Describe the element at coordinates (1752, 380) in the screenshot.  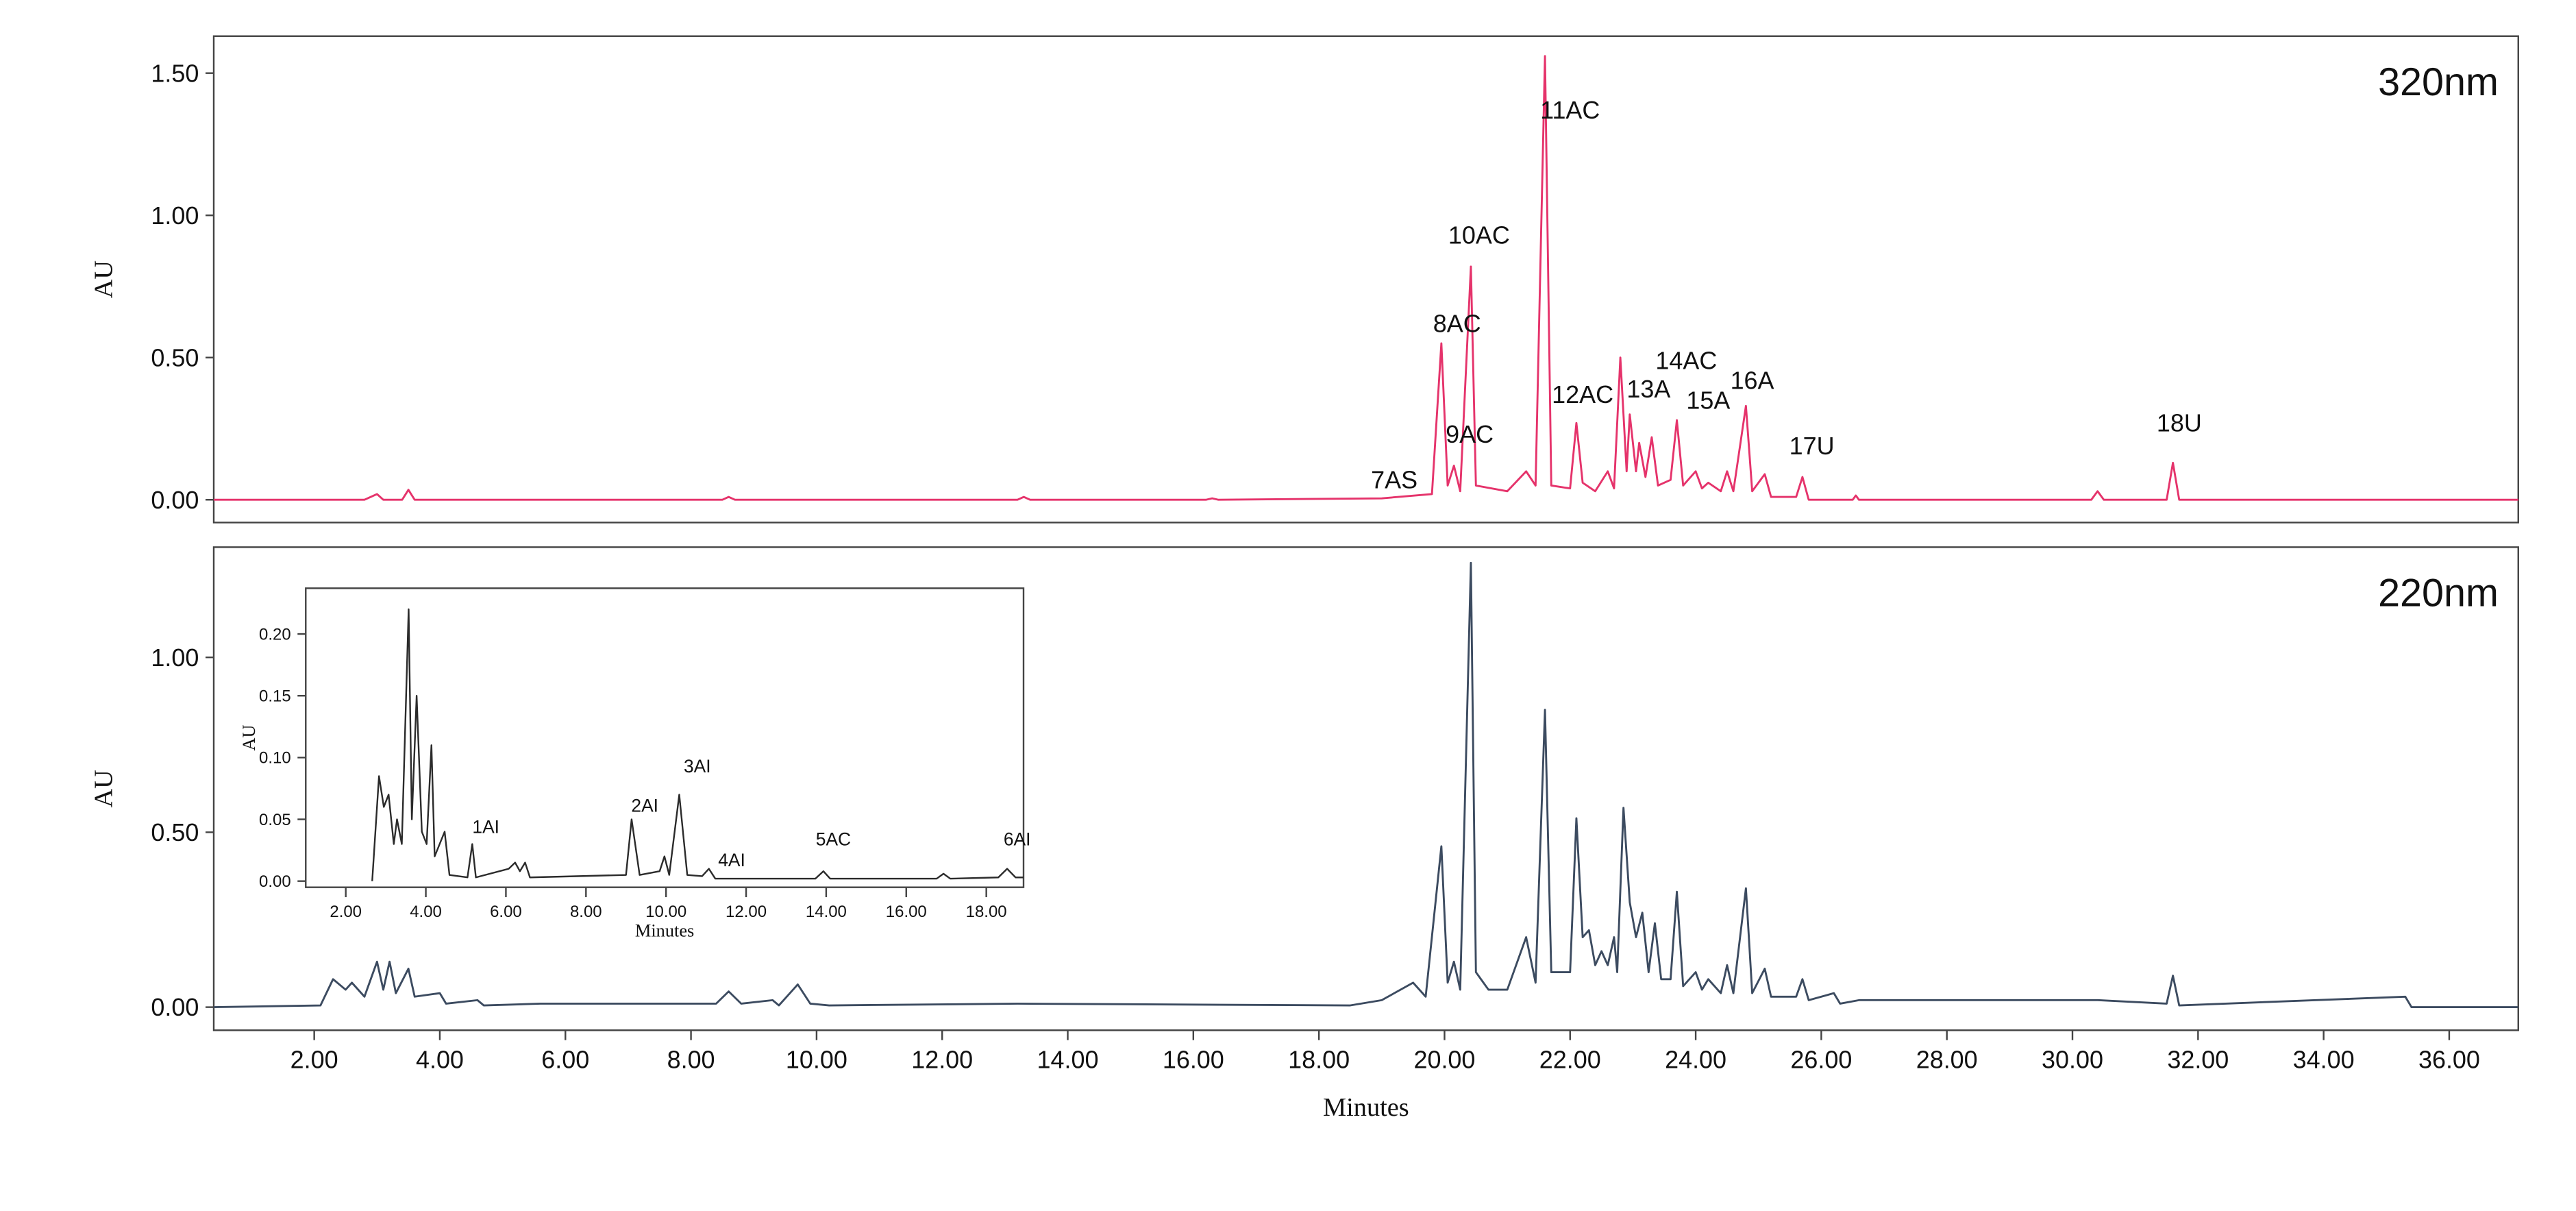
I see `peak-label: 16A` at that location.